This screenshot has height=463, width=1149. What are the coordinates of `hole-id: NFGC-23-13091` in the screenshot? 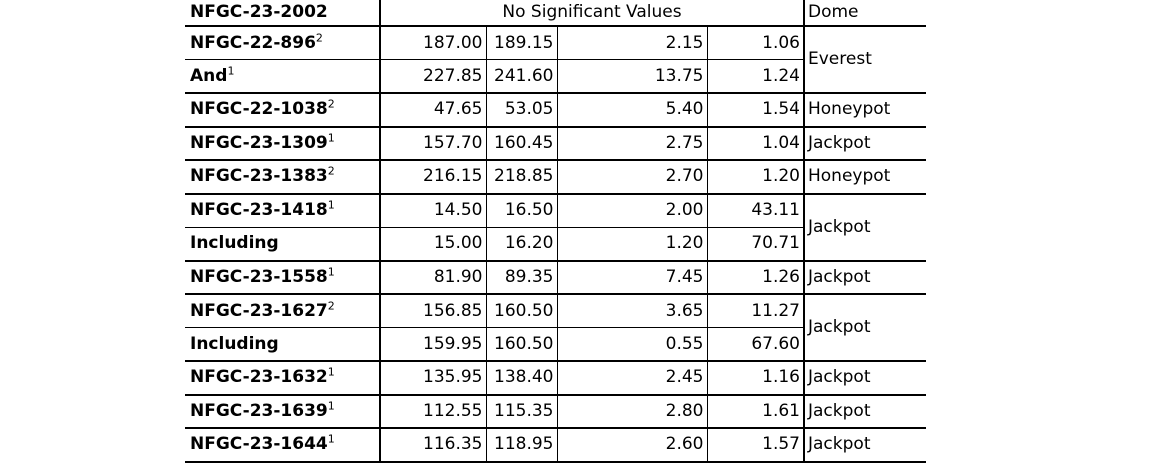 It's located at (283, 143).